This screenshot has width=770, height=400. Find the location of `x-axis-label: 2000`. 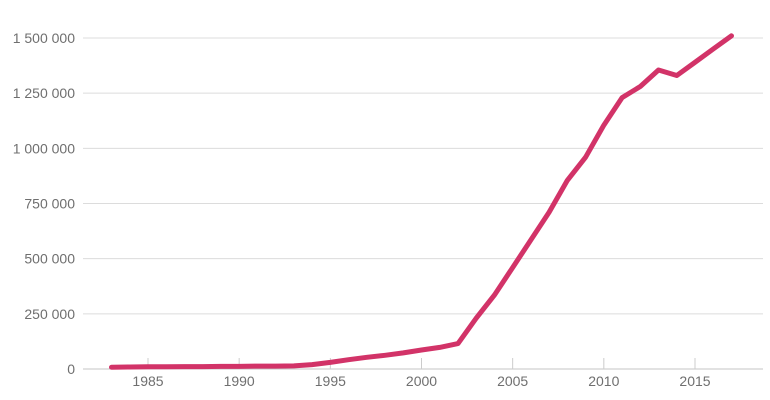

x-axis-label: 2000 is located at coordinates (421, 381).